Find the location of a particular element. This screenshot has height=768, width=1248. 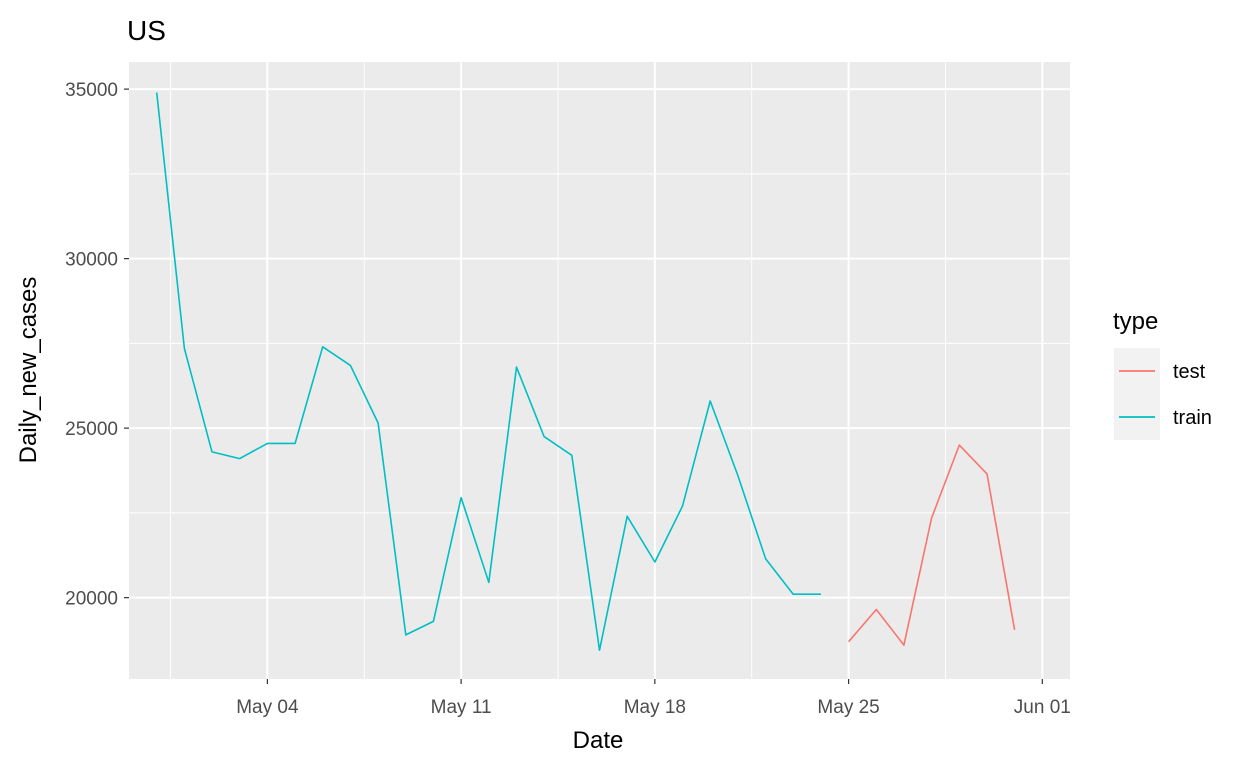

x-axis-title: Date is located at coordinates (598, 740).